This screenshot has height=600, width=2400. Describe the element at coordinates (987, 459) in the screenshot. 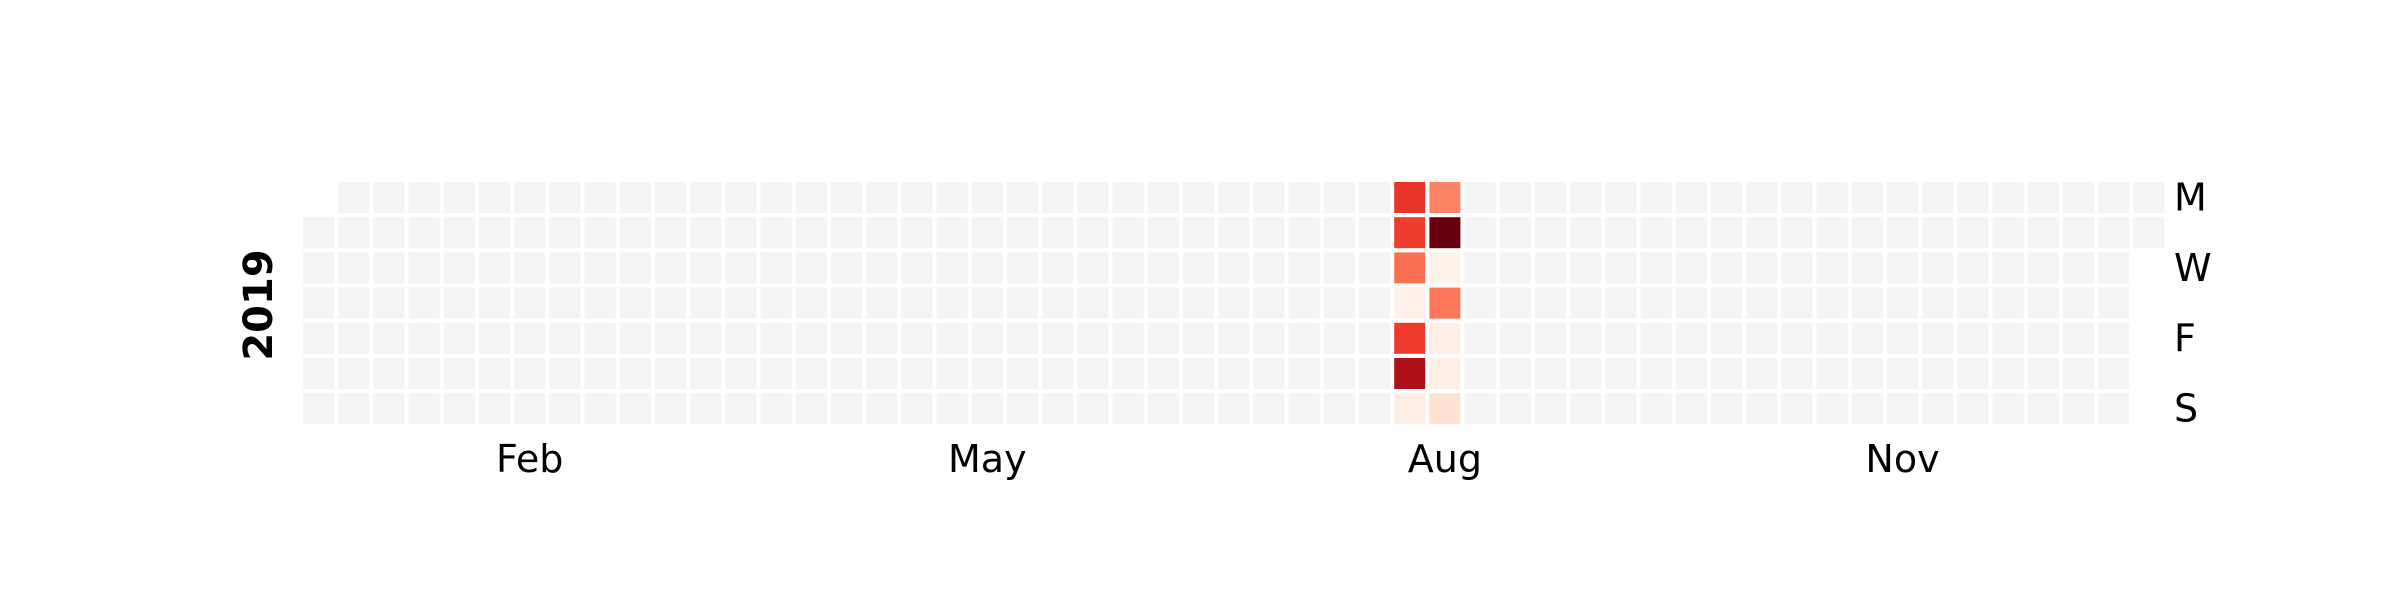

I see `month-label: May` at that location.